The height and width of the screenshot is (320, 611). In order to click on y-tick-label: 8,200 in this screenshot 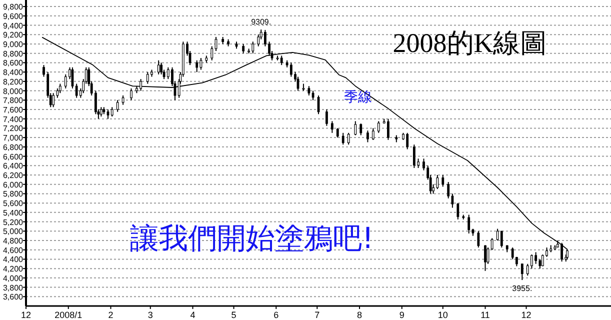, I will do `click(13, 81)`.